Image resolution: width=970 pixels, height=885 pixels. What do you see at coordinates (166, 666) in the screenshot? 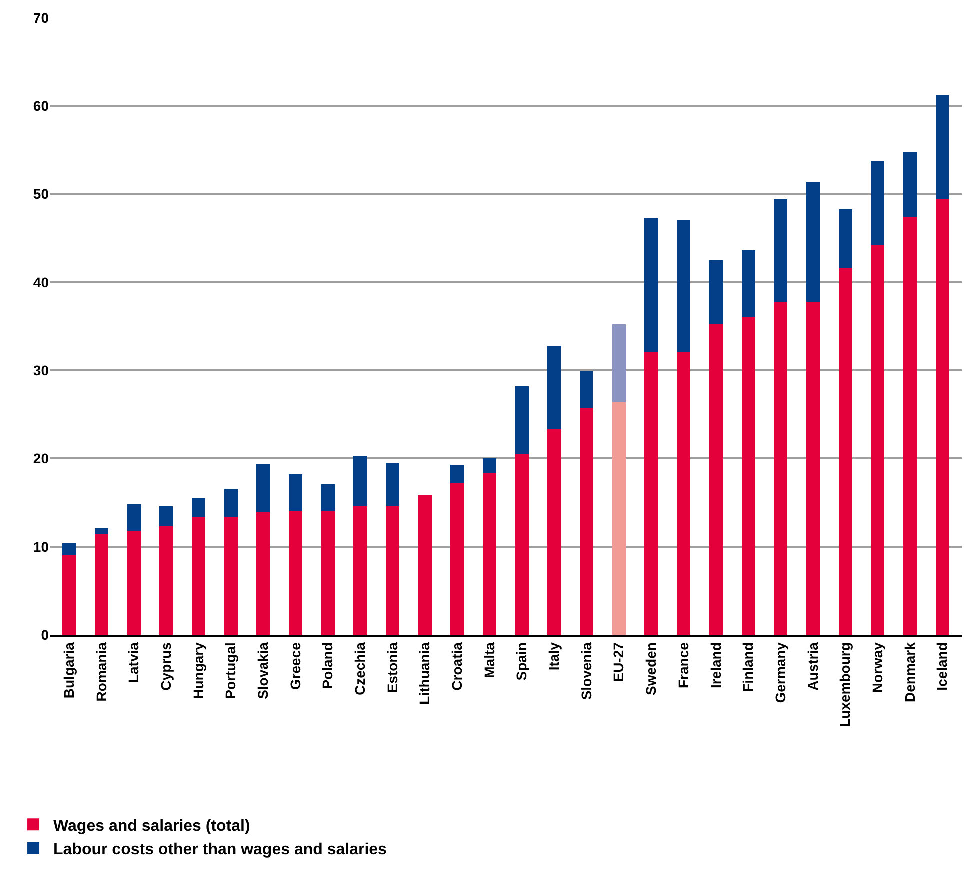
I see `x-tick-label: Cyprus` at bounding box center [166, 666].